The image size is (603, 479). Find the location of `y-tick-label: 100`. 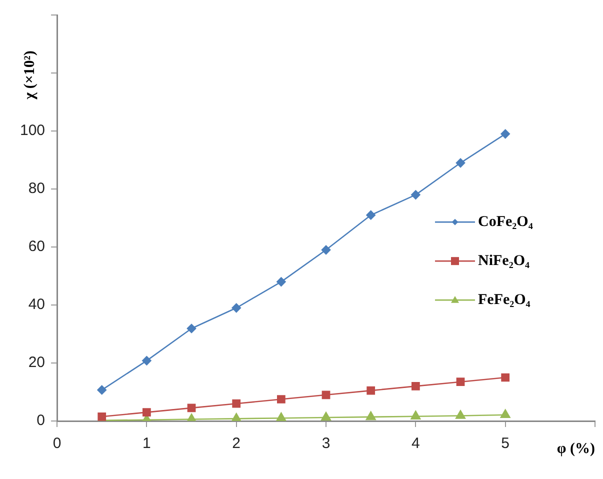

y-tick-label: 100 is located at coordinates (33, 131).